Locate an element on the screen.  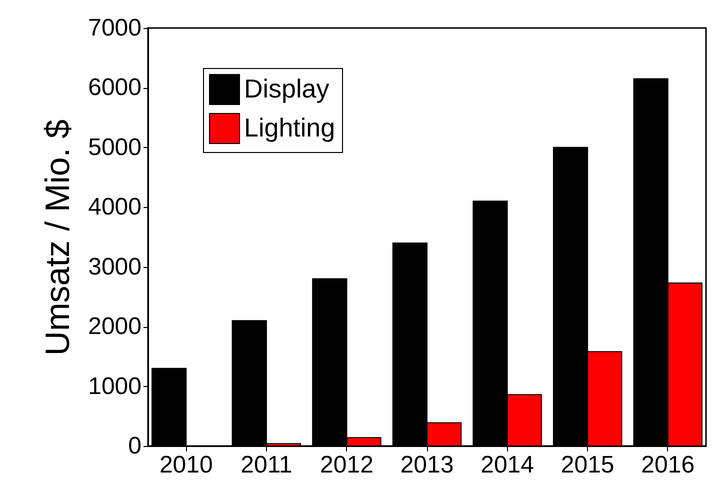
legend-label: Lighting is located at coordinates (290, 127).